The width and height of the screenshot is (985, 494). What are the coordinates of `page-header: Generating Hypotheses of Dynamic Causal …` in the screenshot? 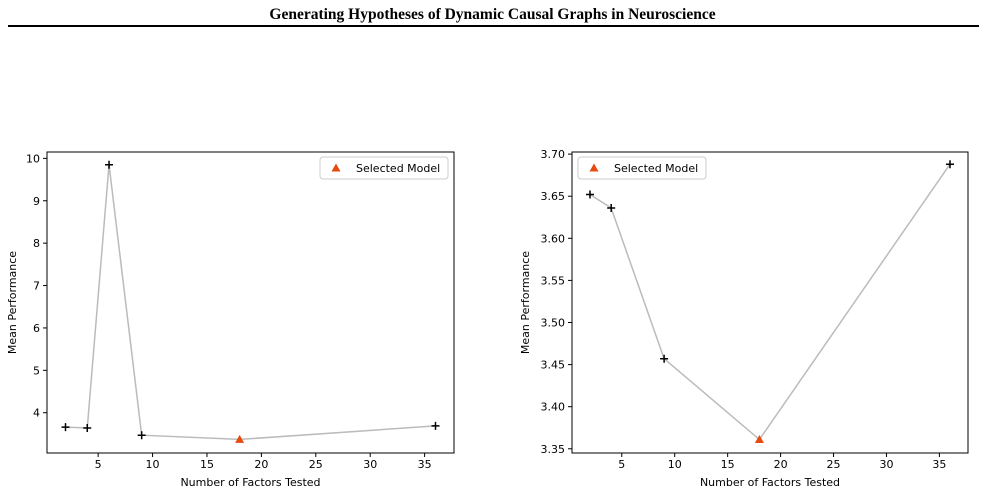 It's located at (492, 14).